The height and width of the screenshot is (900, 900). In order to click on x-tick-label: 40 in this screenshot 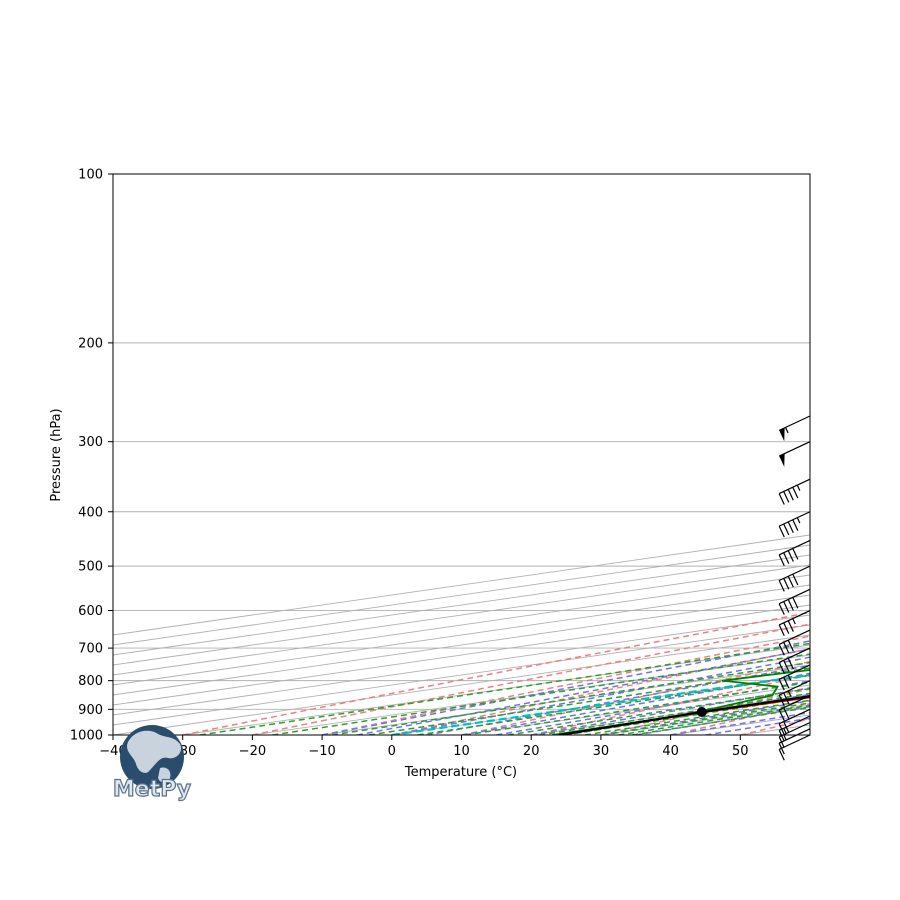, I will do `click(670, 751)`.